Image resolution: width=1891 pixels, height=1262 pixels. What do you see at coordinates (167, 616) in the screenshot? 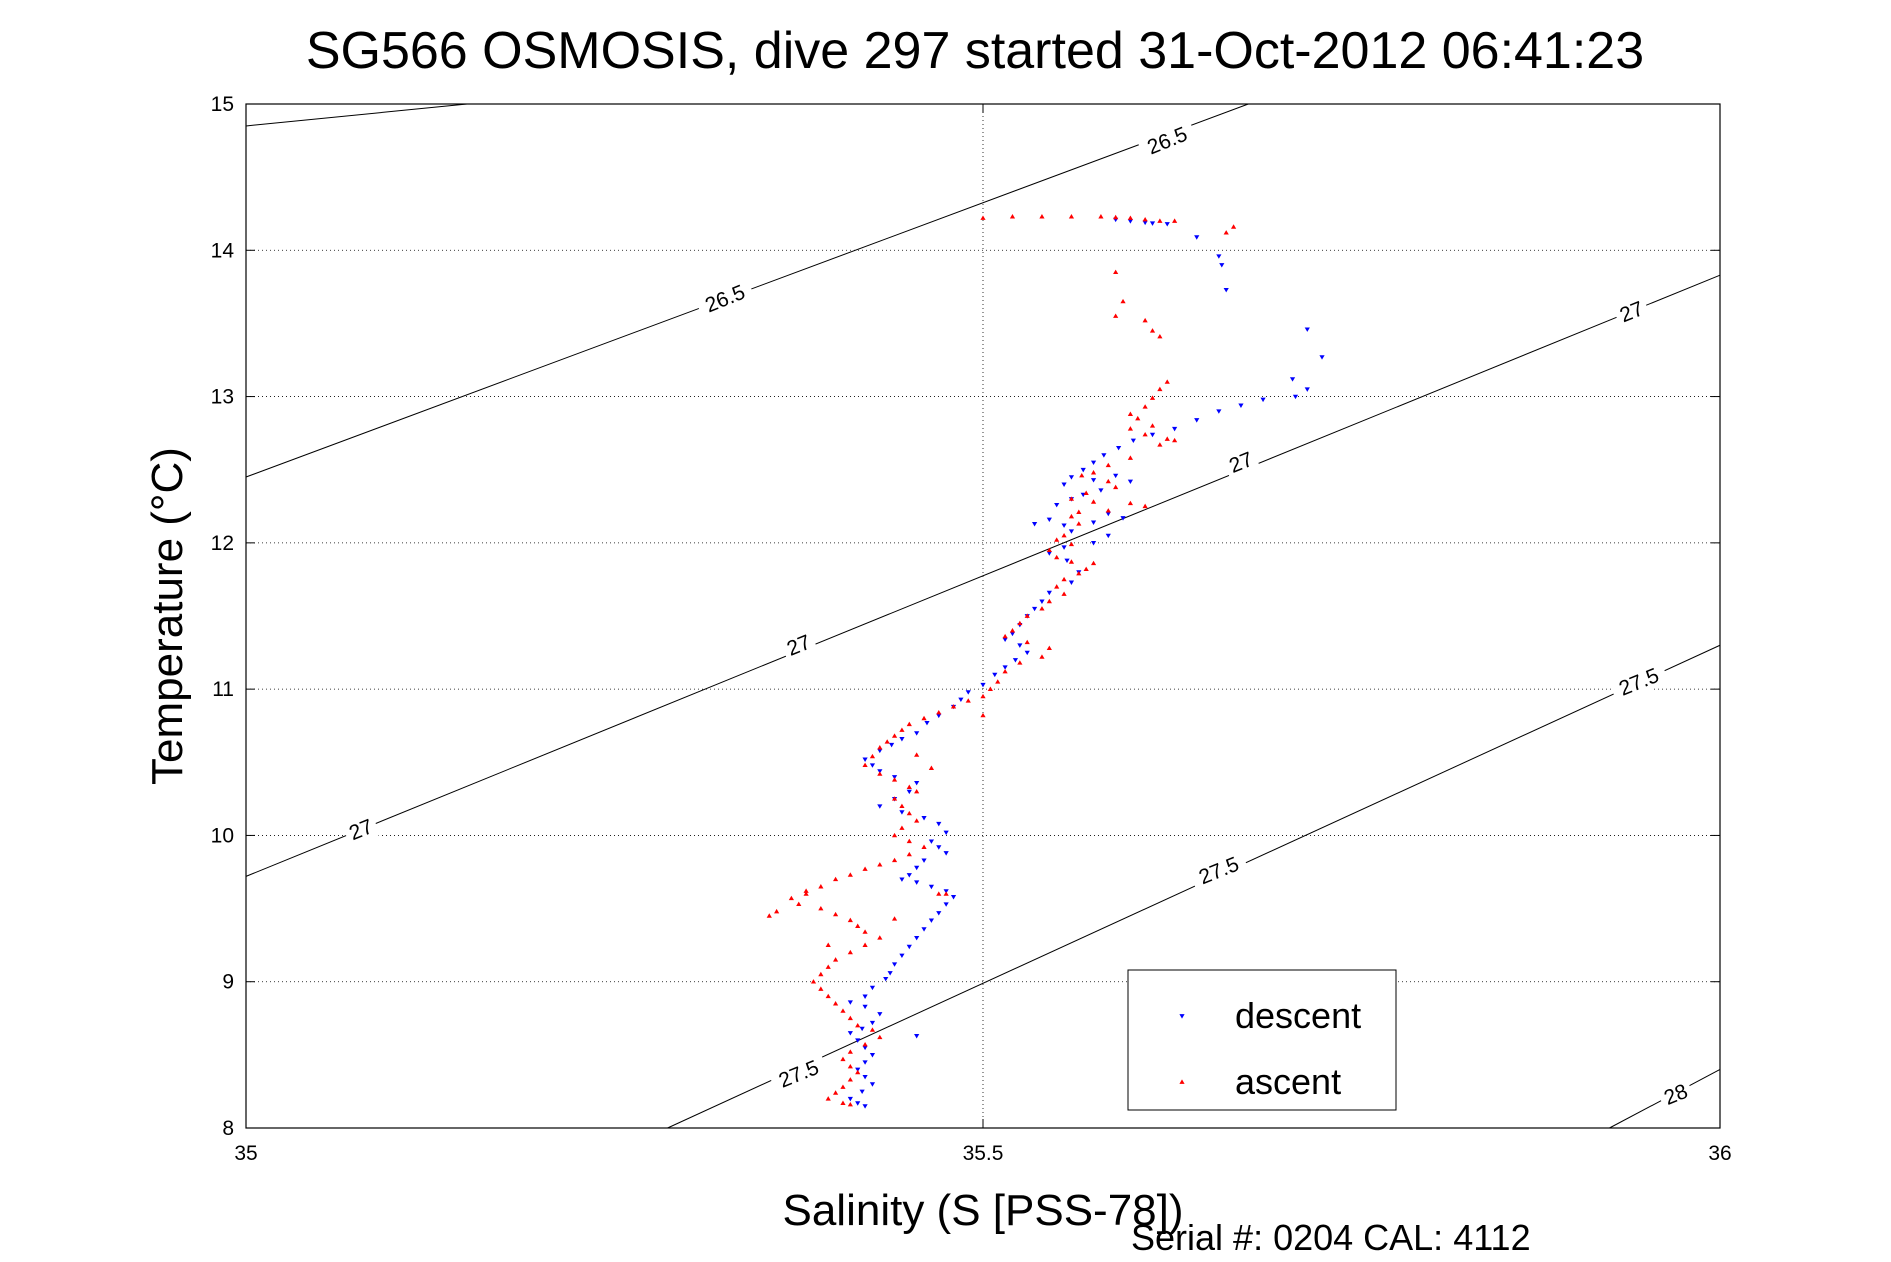
I see `y-axis-label: Temperature (°C)` at bounding box center [167, 616].